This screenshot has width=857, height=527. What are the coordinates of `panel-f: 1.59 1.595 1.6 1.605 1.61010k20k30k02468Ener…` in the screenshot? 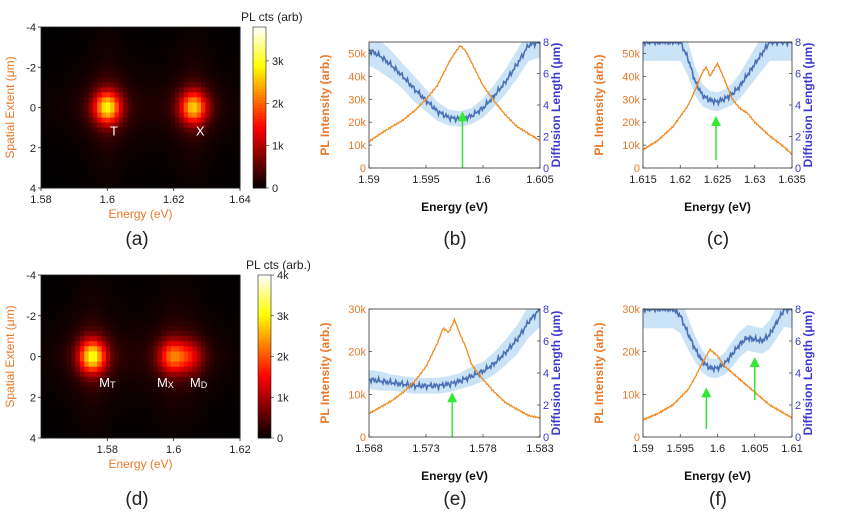 It's located at (703, 407).